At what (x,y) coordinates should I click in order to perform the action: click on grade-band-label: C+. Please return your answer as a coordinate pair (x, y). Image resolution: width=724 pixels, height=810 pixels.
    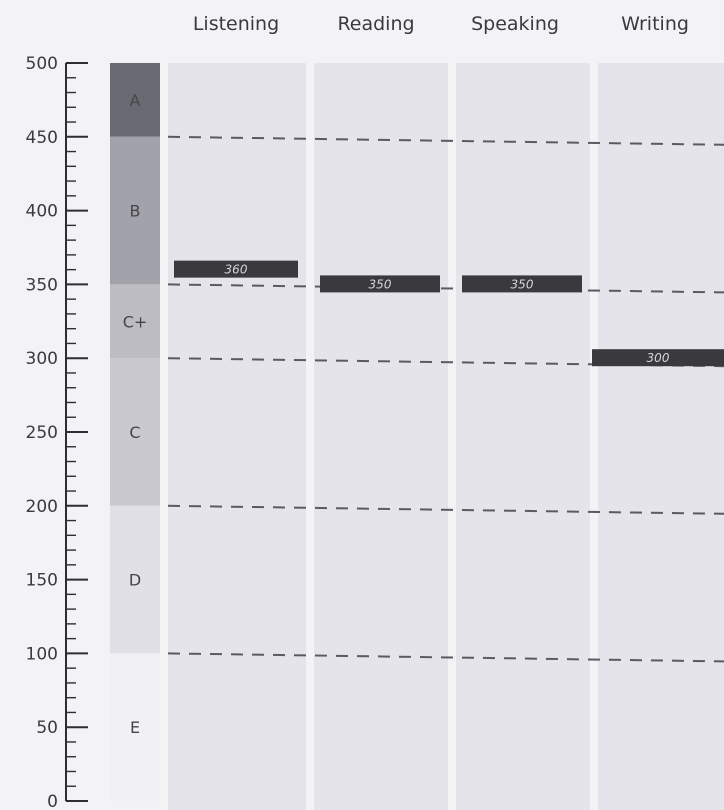
    Looking at the image, I should click on (135, 321).